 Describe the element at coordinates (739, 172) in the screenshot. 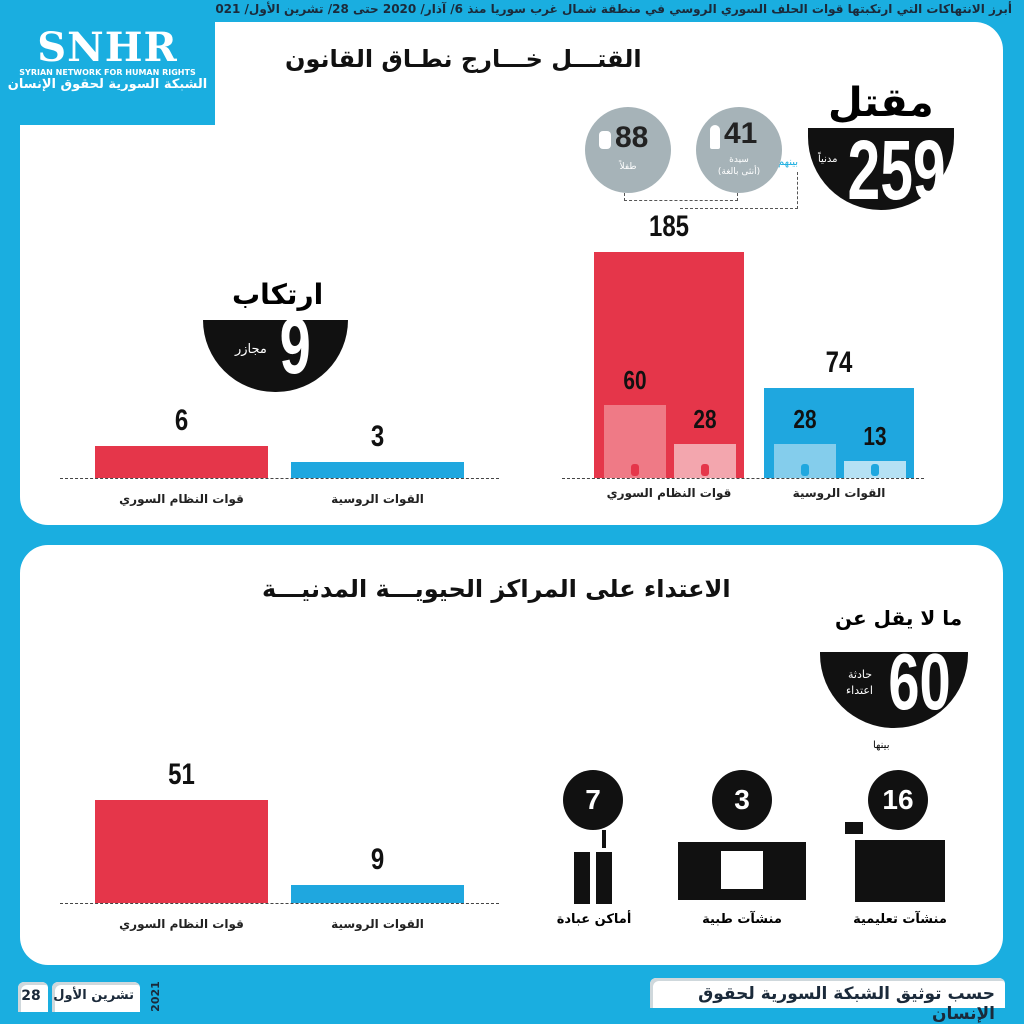

I see `women-label2: (أنثى بالغة)` at that location.